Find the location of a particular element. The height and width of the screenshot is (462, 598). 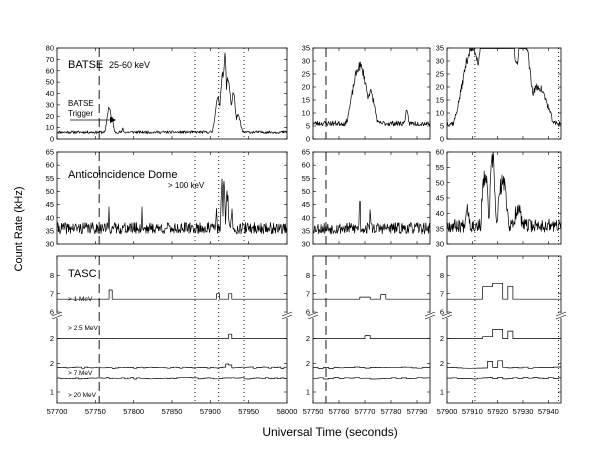

trigger-arrow is located at coordinates (93, 120).